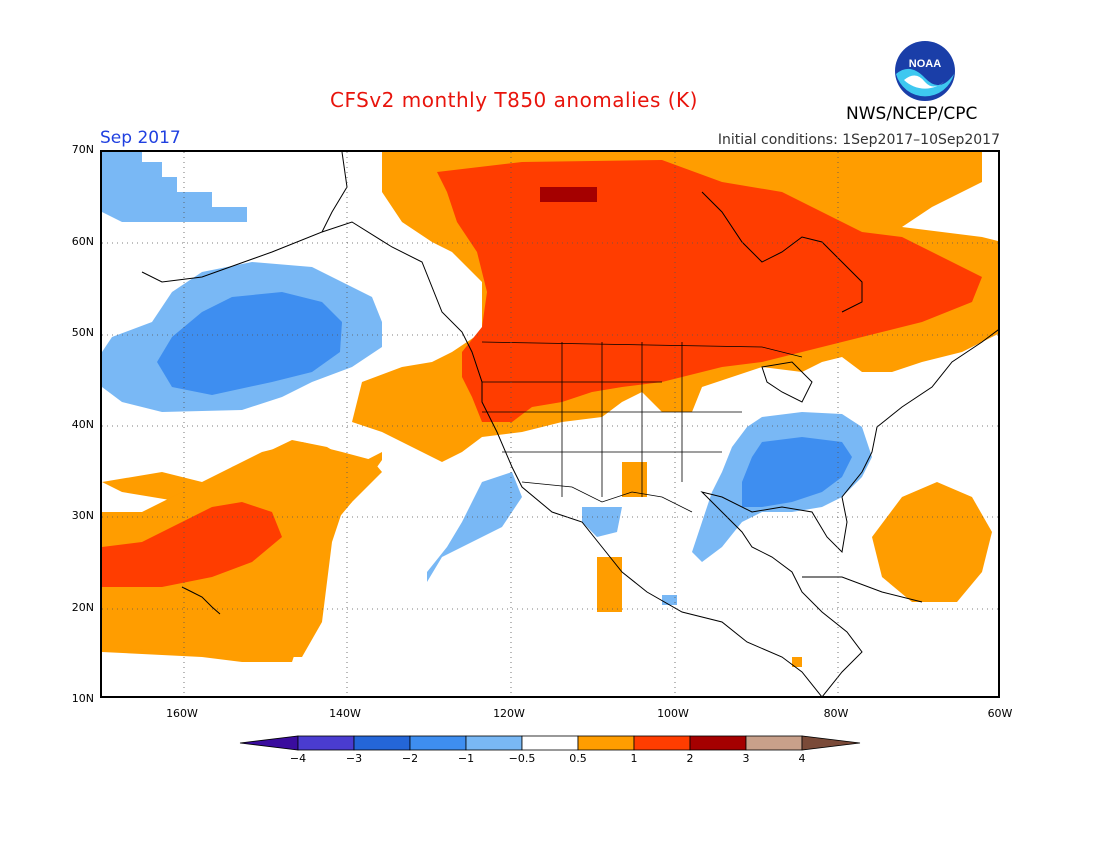  Describe the element at coordinates (862, 589) in the screenshot. I see `coastline-cuba` at that location.